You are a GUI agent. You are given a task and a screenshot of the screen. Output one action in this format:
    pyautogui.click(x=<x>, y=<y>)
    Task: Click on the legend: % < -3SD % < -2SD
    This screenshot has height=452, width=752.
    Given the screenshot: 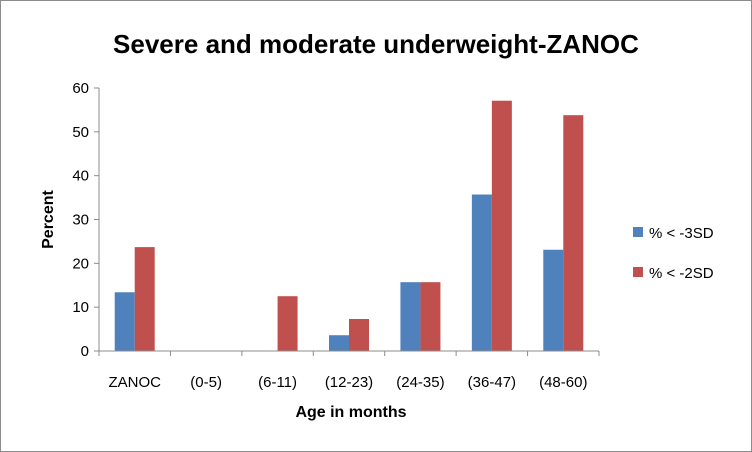 What is the action you would take?
    pyautogui.click(x=673, y=253)
    